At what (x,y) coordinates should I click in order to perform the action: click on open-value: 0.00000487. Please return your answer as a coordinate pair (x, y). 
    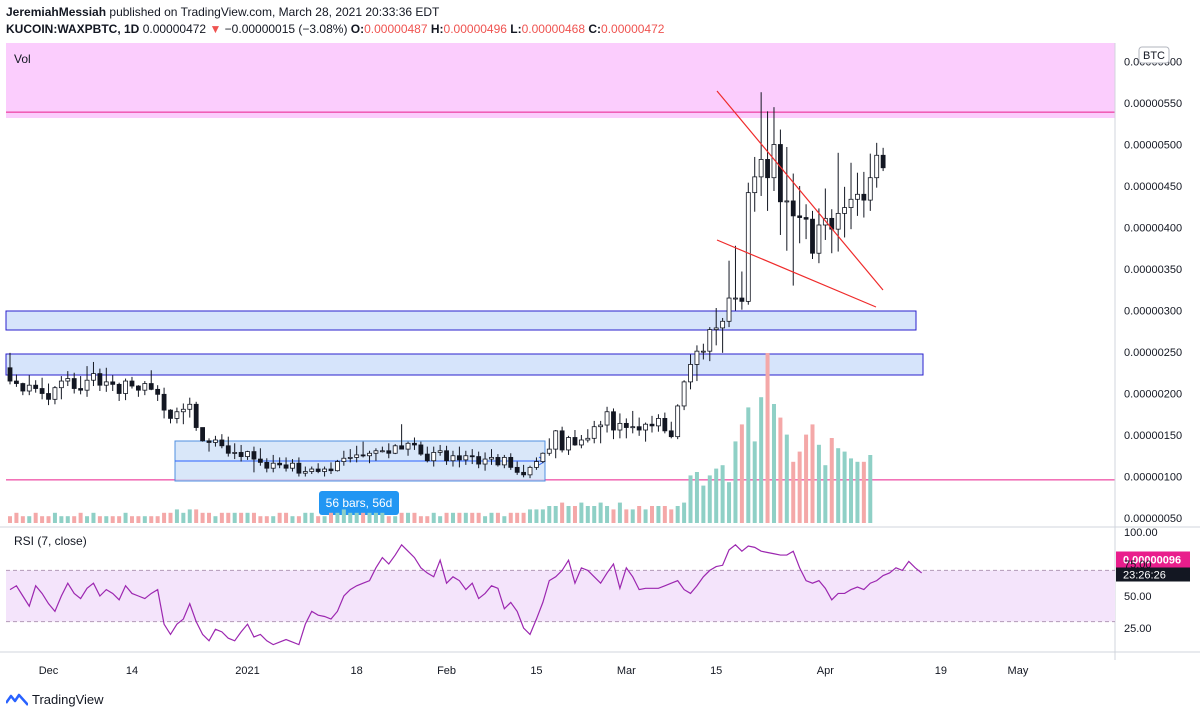
    Looking at the image, I should click on (396, 29).